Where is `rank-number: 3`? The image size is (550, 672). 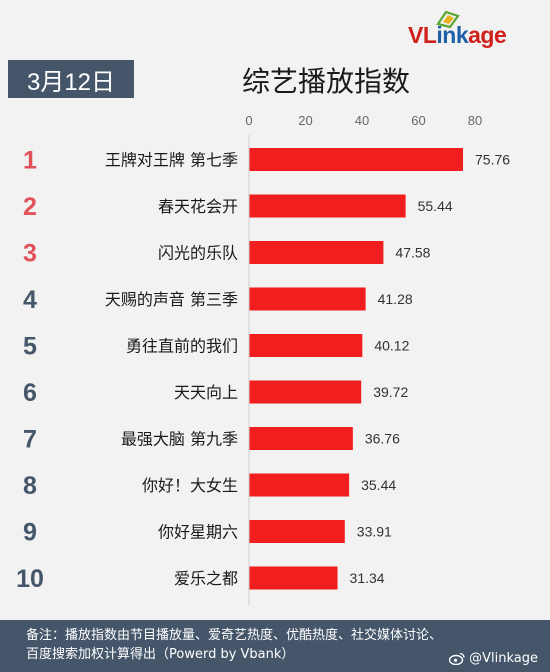
rank-number: 3 is located at coordinates (30, 254).